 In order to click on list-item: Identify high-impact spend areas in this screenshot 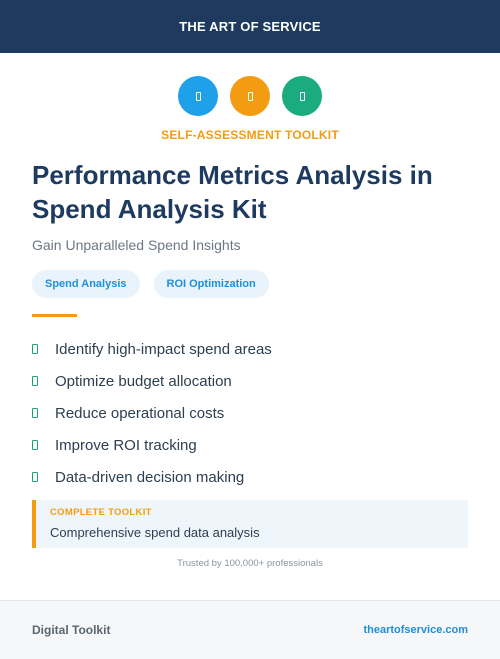, I will do `click(152, 349)`.